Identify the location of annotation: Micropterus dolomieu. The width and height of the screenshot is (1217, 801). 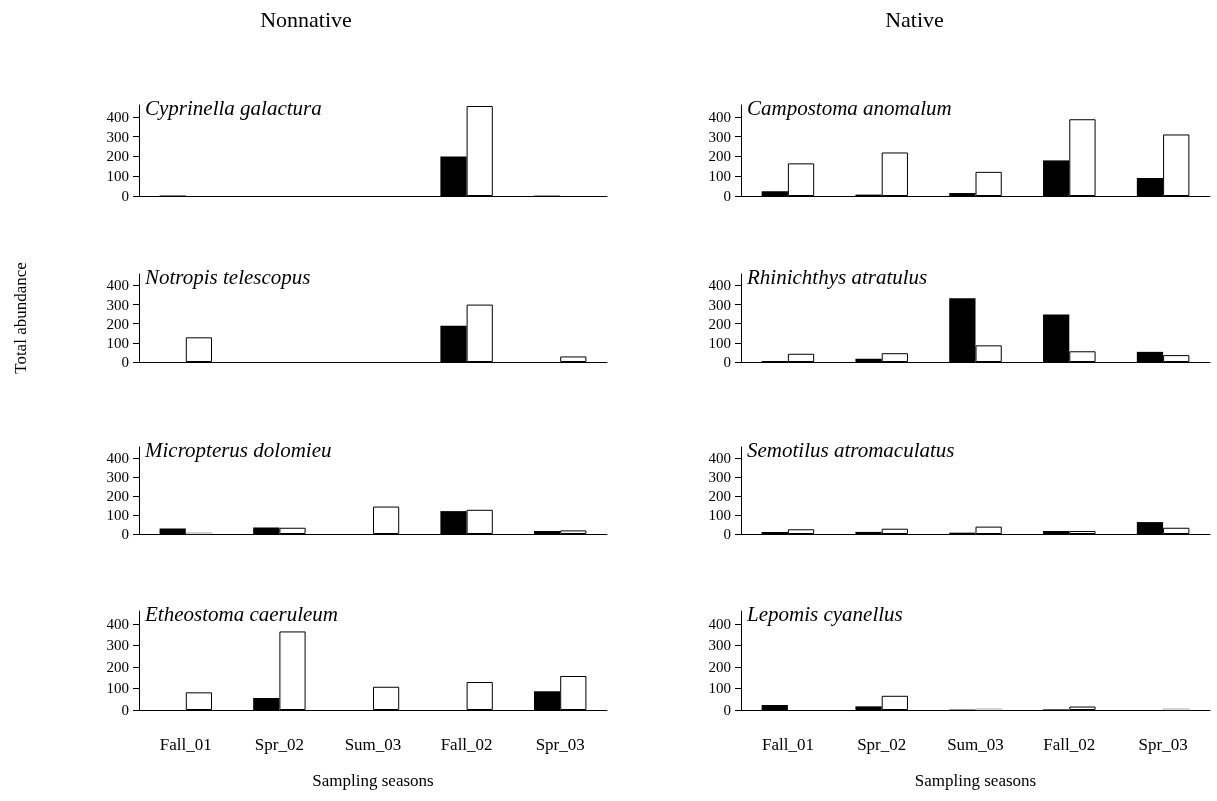
(238, 449).